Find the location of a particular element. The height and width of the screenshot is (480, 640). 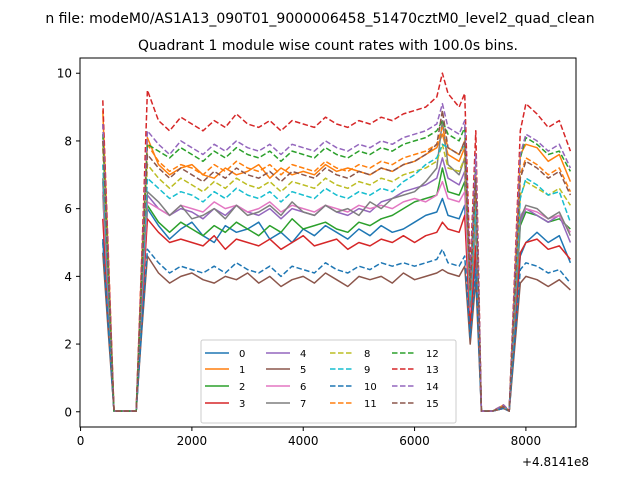

x-tick-label: 2000 is located at coordinates (192, 441).